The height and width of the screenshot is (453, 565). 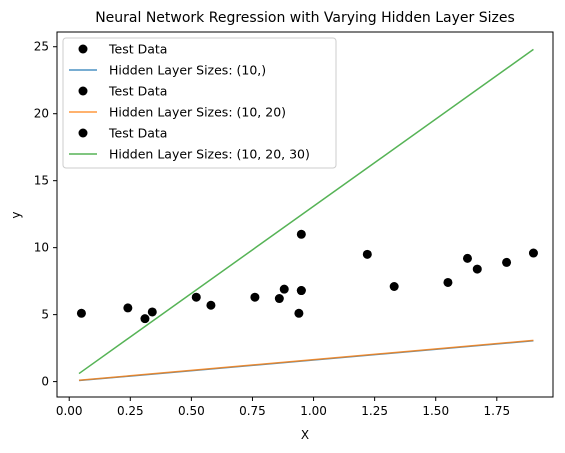 What do you see at coordinates (16, 214) in the screenshot?
I see `y-axis-label: y` at bounding box center [16, 214].